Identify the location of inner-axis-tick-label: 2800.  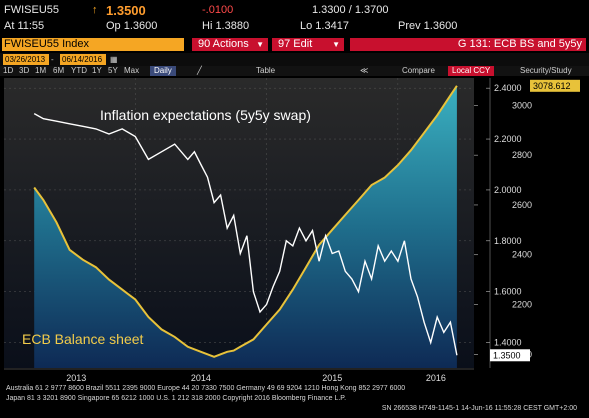
(522, 155).